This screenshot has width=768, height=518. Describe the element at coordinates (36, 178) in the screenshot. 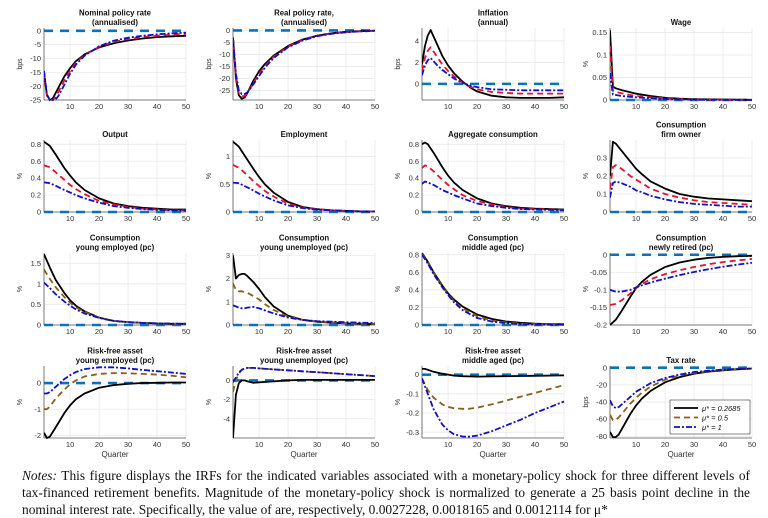

I see `y-tick-label: 0.4` at that location.